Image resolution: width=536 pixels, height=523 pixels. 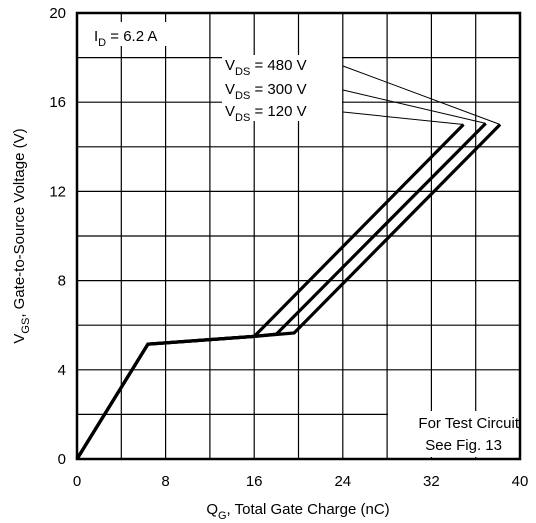 What do you see at coordinates (57, 102) in the screenshot?
I see `y-tick-label-4: 16` at bounding box center [57, 102].